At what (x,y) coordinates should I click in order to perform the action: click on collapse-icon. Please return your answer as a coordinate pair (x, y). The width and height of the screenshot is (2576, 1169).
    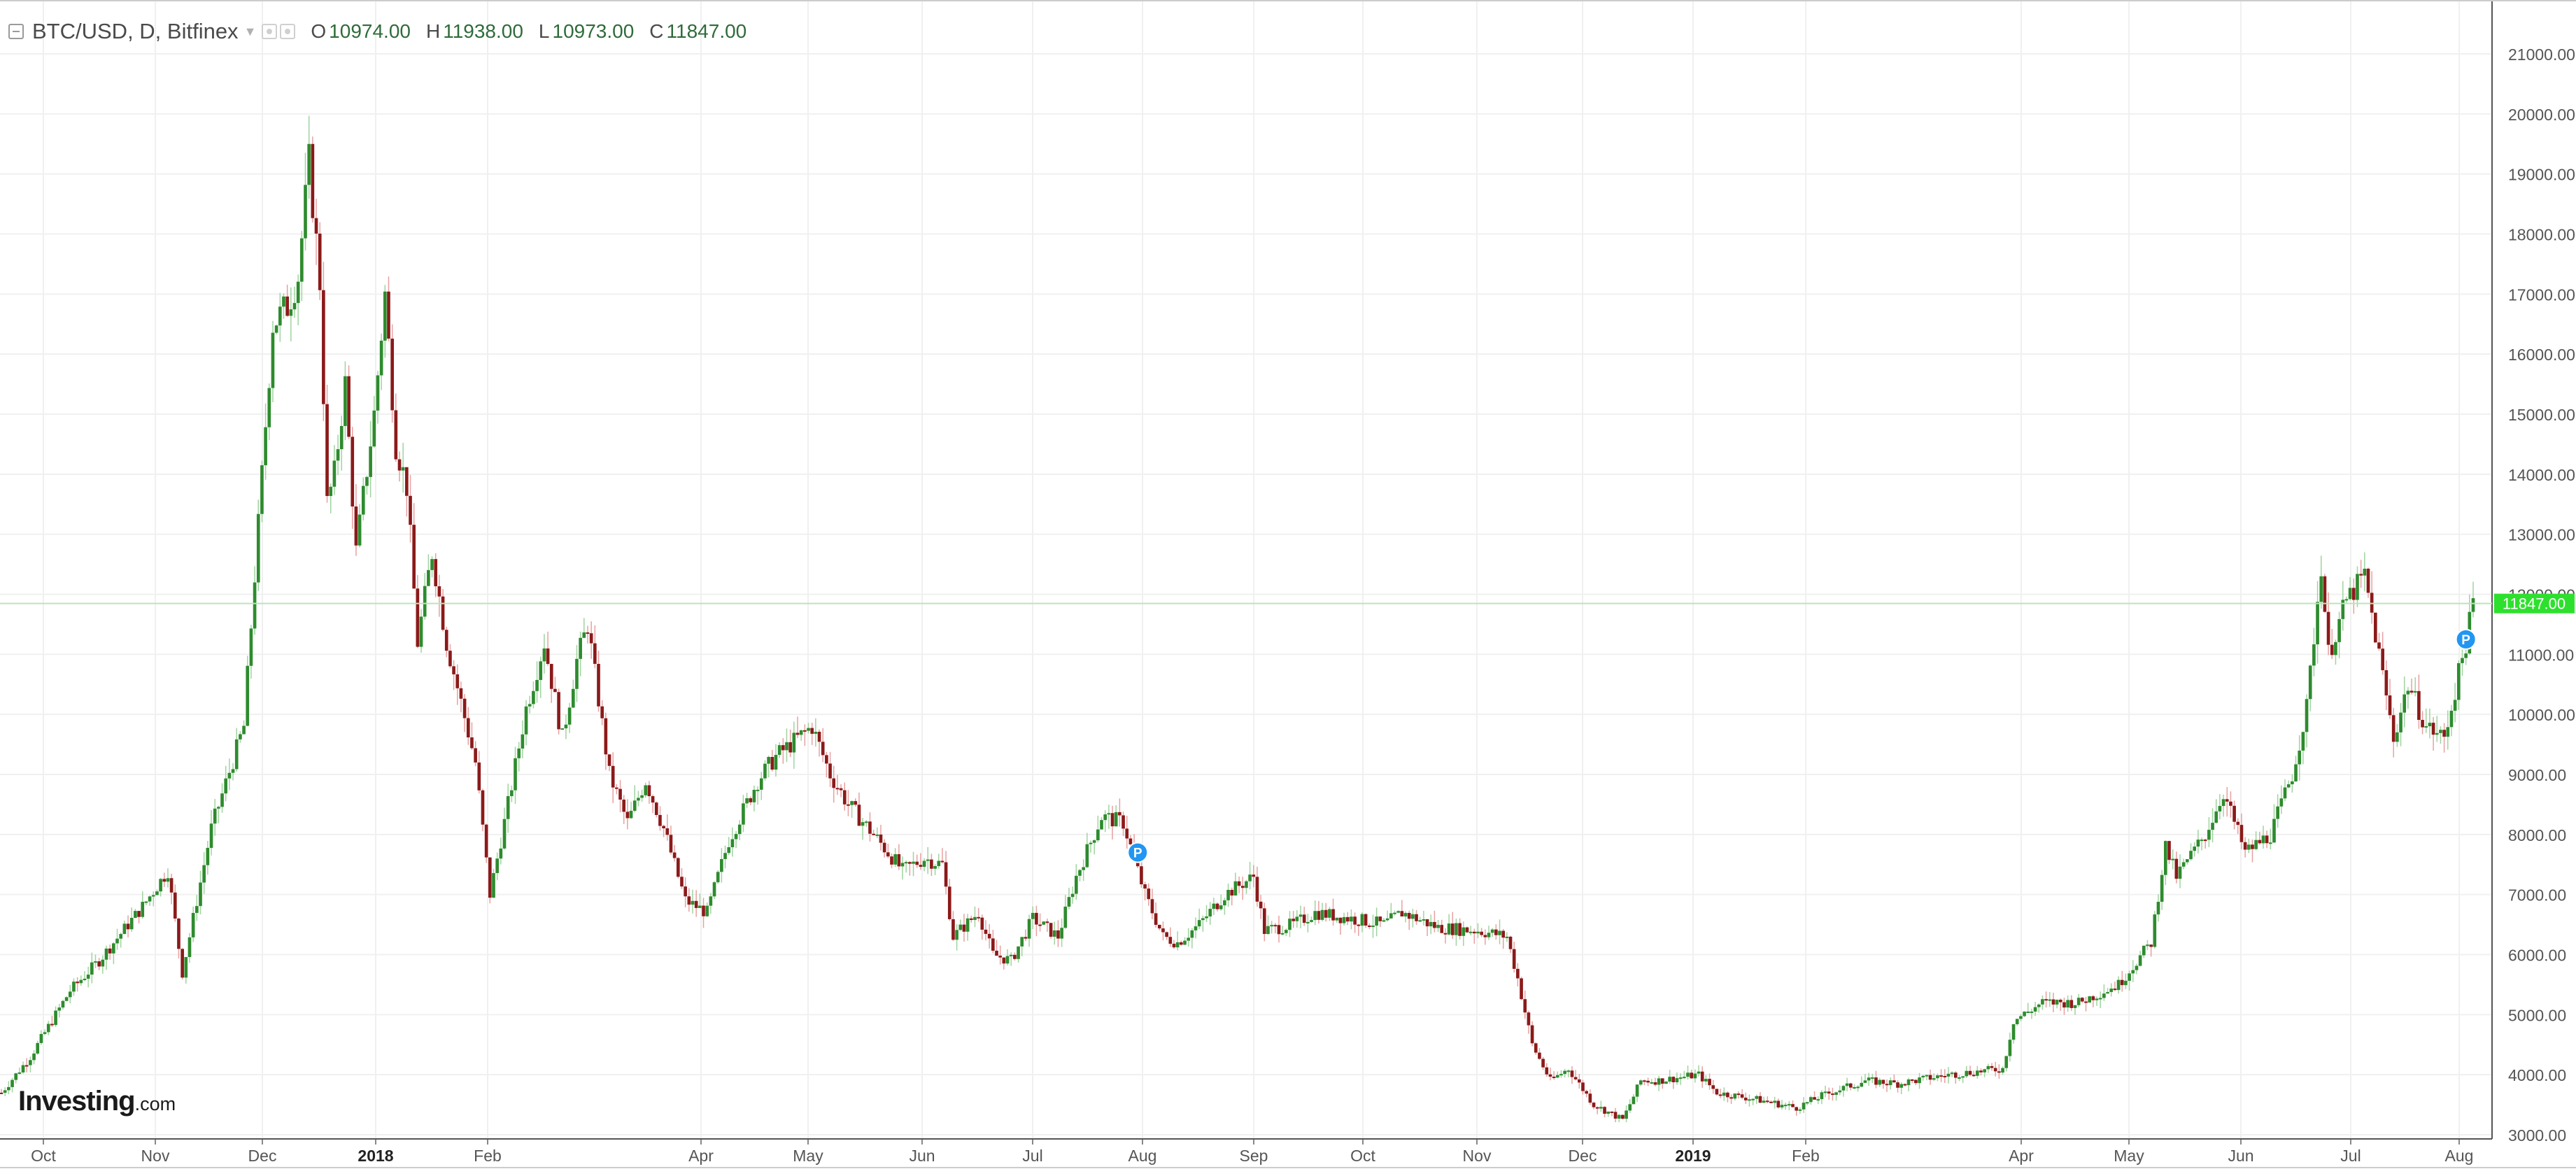
    Looking at the image, I should click on (16, 31).